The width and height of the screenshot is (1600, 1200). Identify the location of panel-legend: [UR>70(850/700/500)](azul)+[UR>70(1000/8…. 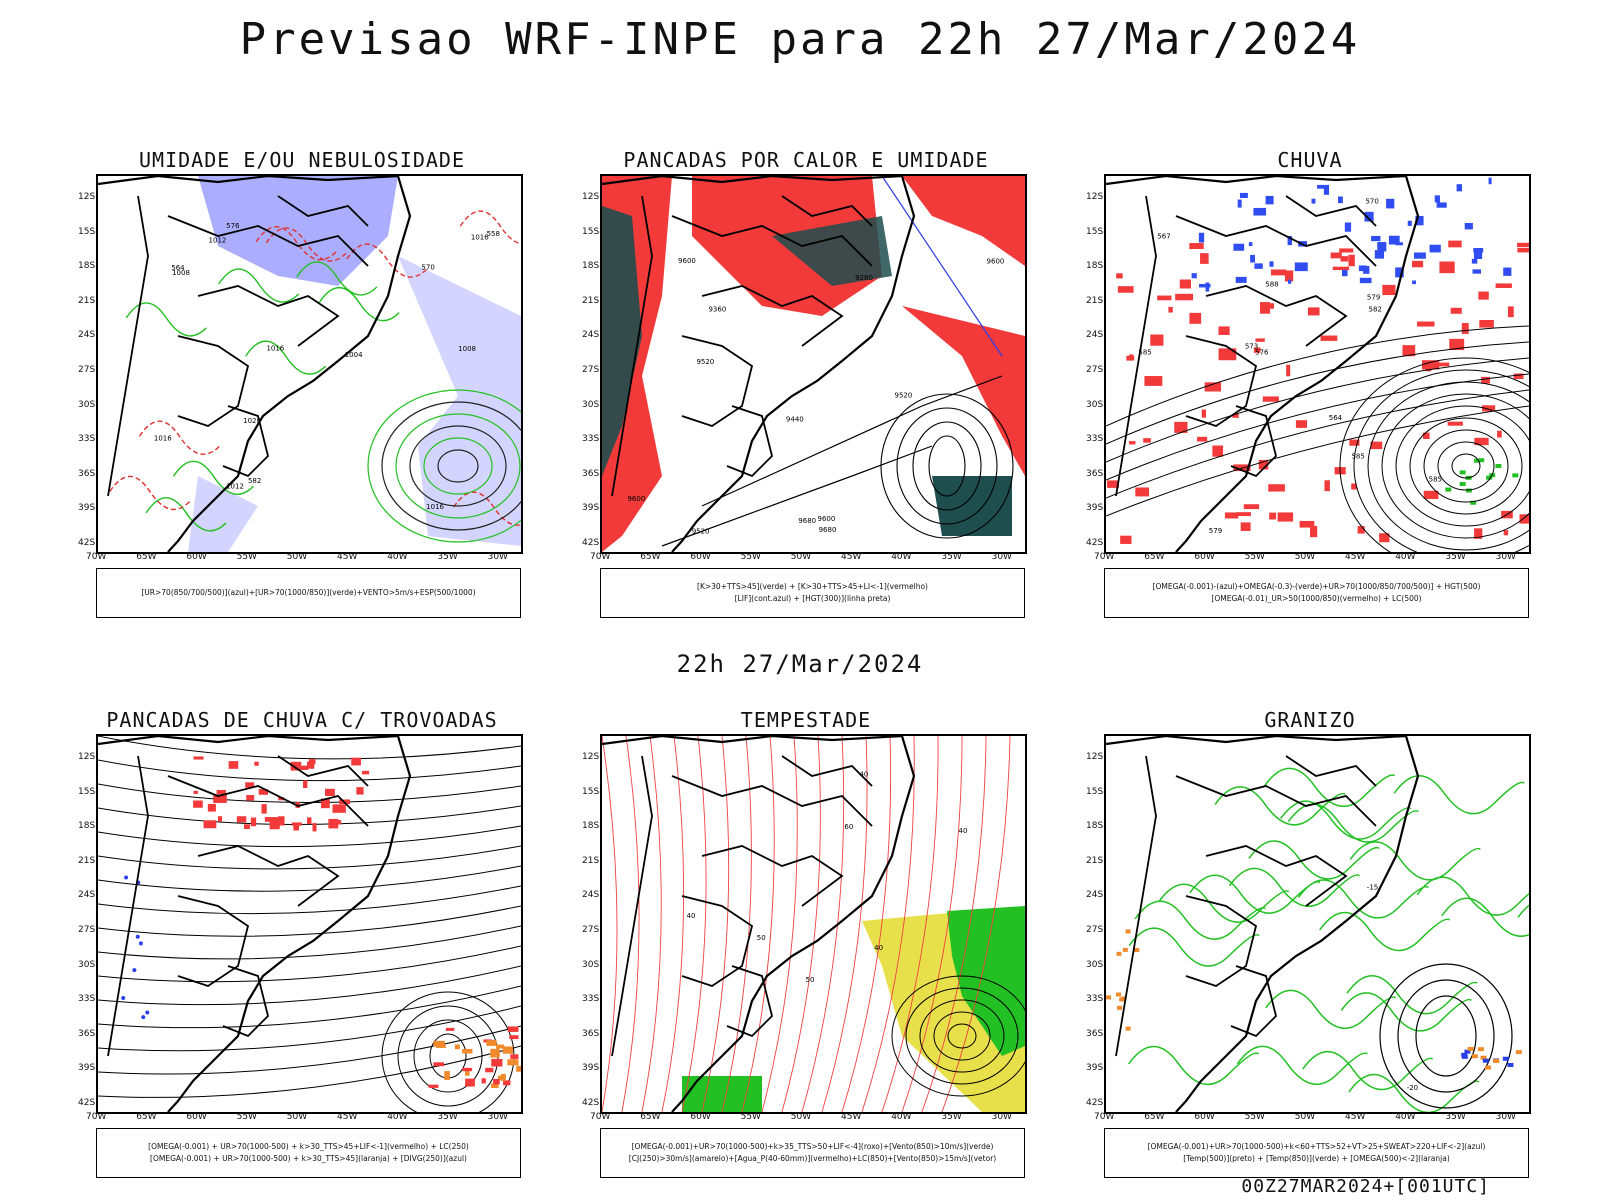
(308, 593).